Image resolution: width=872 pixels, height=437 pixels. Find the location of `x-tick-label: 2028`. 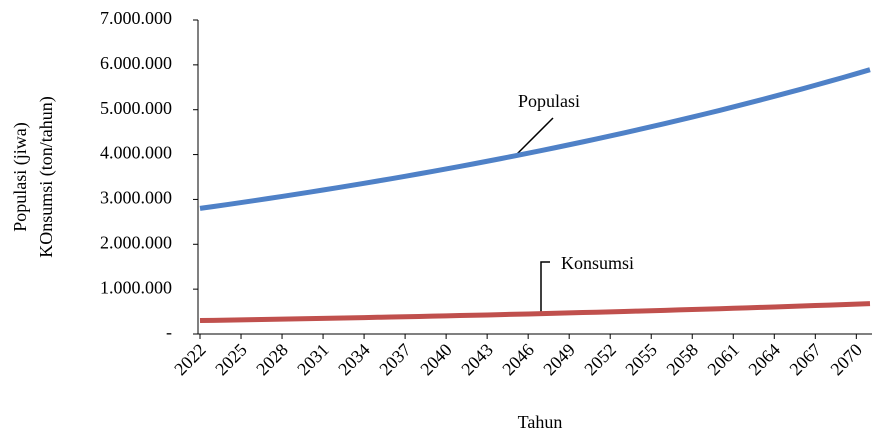

x-tick-label: 2028 is located at coordinates (272, 360).